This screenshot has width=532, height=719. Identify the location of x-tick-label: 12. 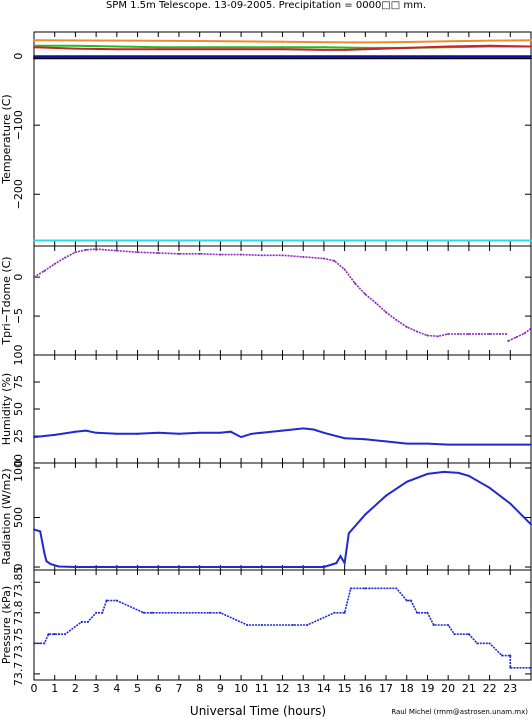
(283, 688).